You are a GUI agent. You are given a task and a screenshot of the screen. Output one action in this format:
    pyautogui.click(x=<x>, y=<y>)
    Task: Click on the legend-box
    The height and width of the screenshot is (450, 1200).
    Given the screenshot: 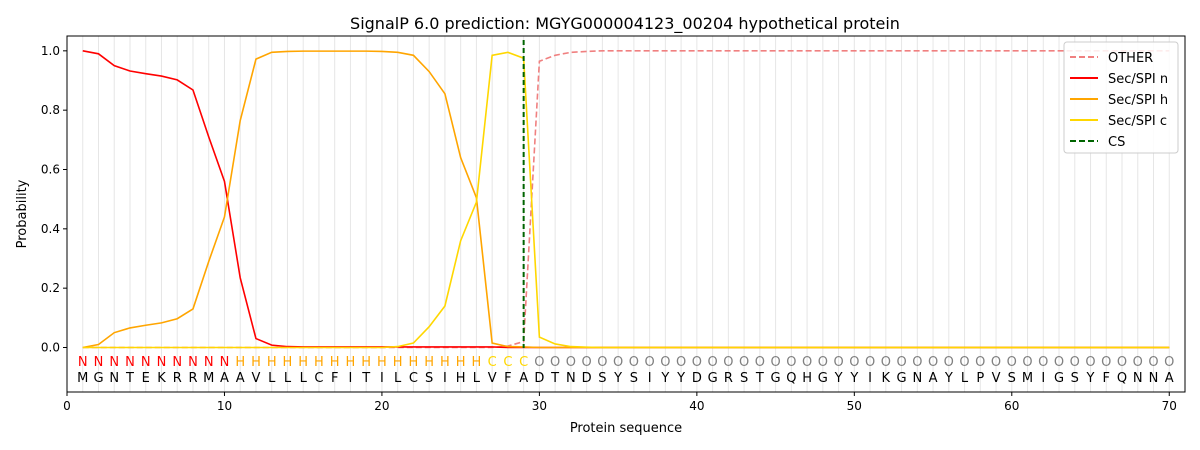 What is the action you would take?
    pyautogui.click(x=1121, y=97)
    